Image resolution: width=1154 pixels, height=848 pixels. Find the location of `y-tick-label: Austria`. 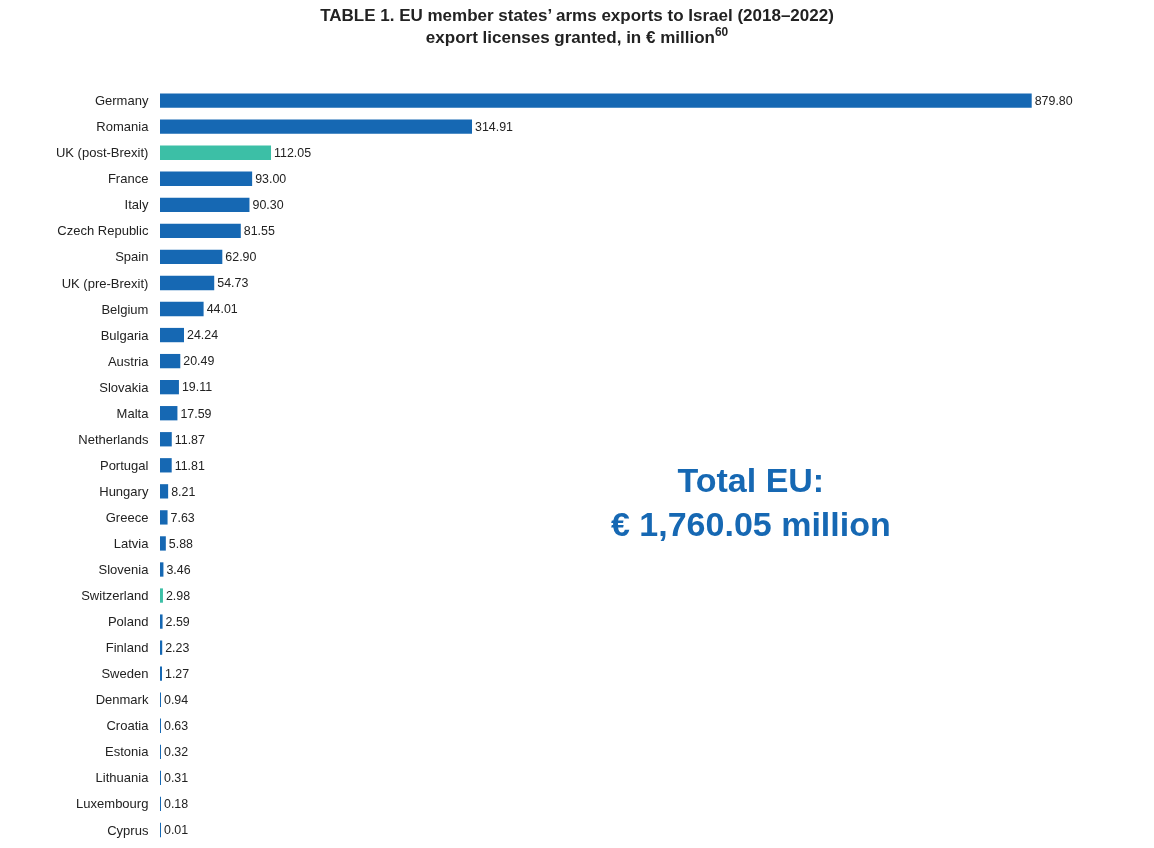

y-tick-label: Austria is located at coordinates (128, 361).